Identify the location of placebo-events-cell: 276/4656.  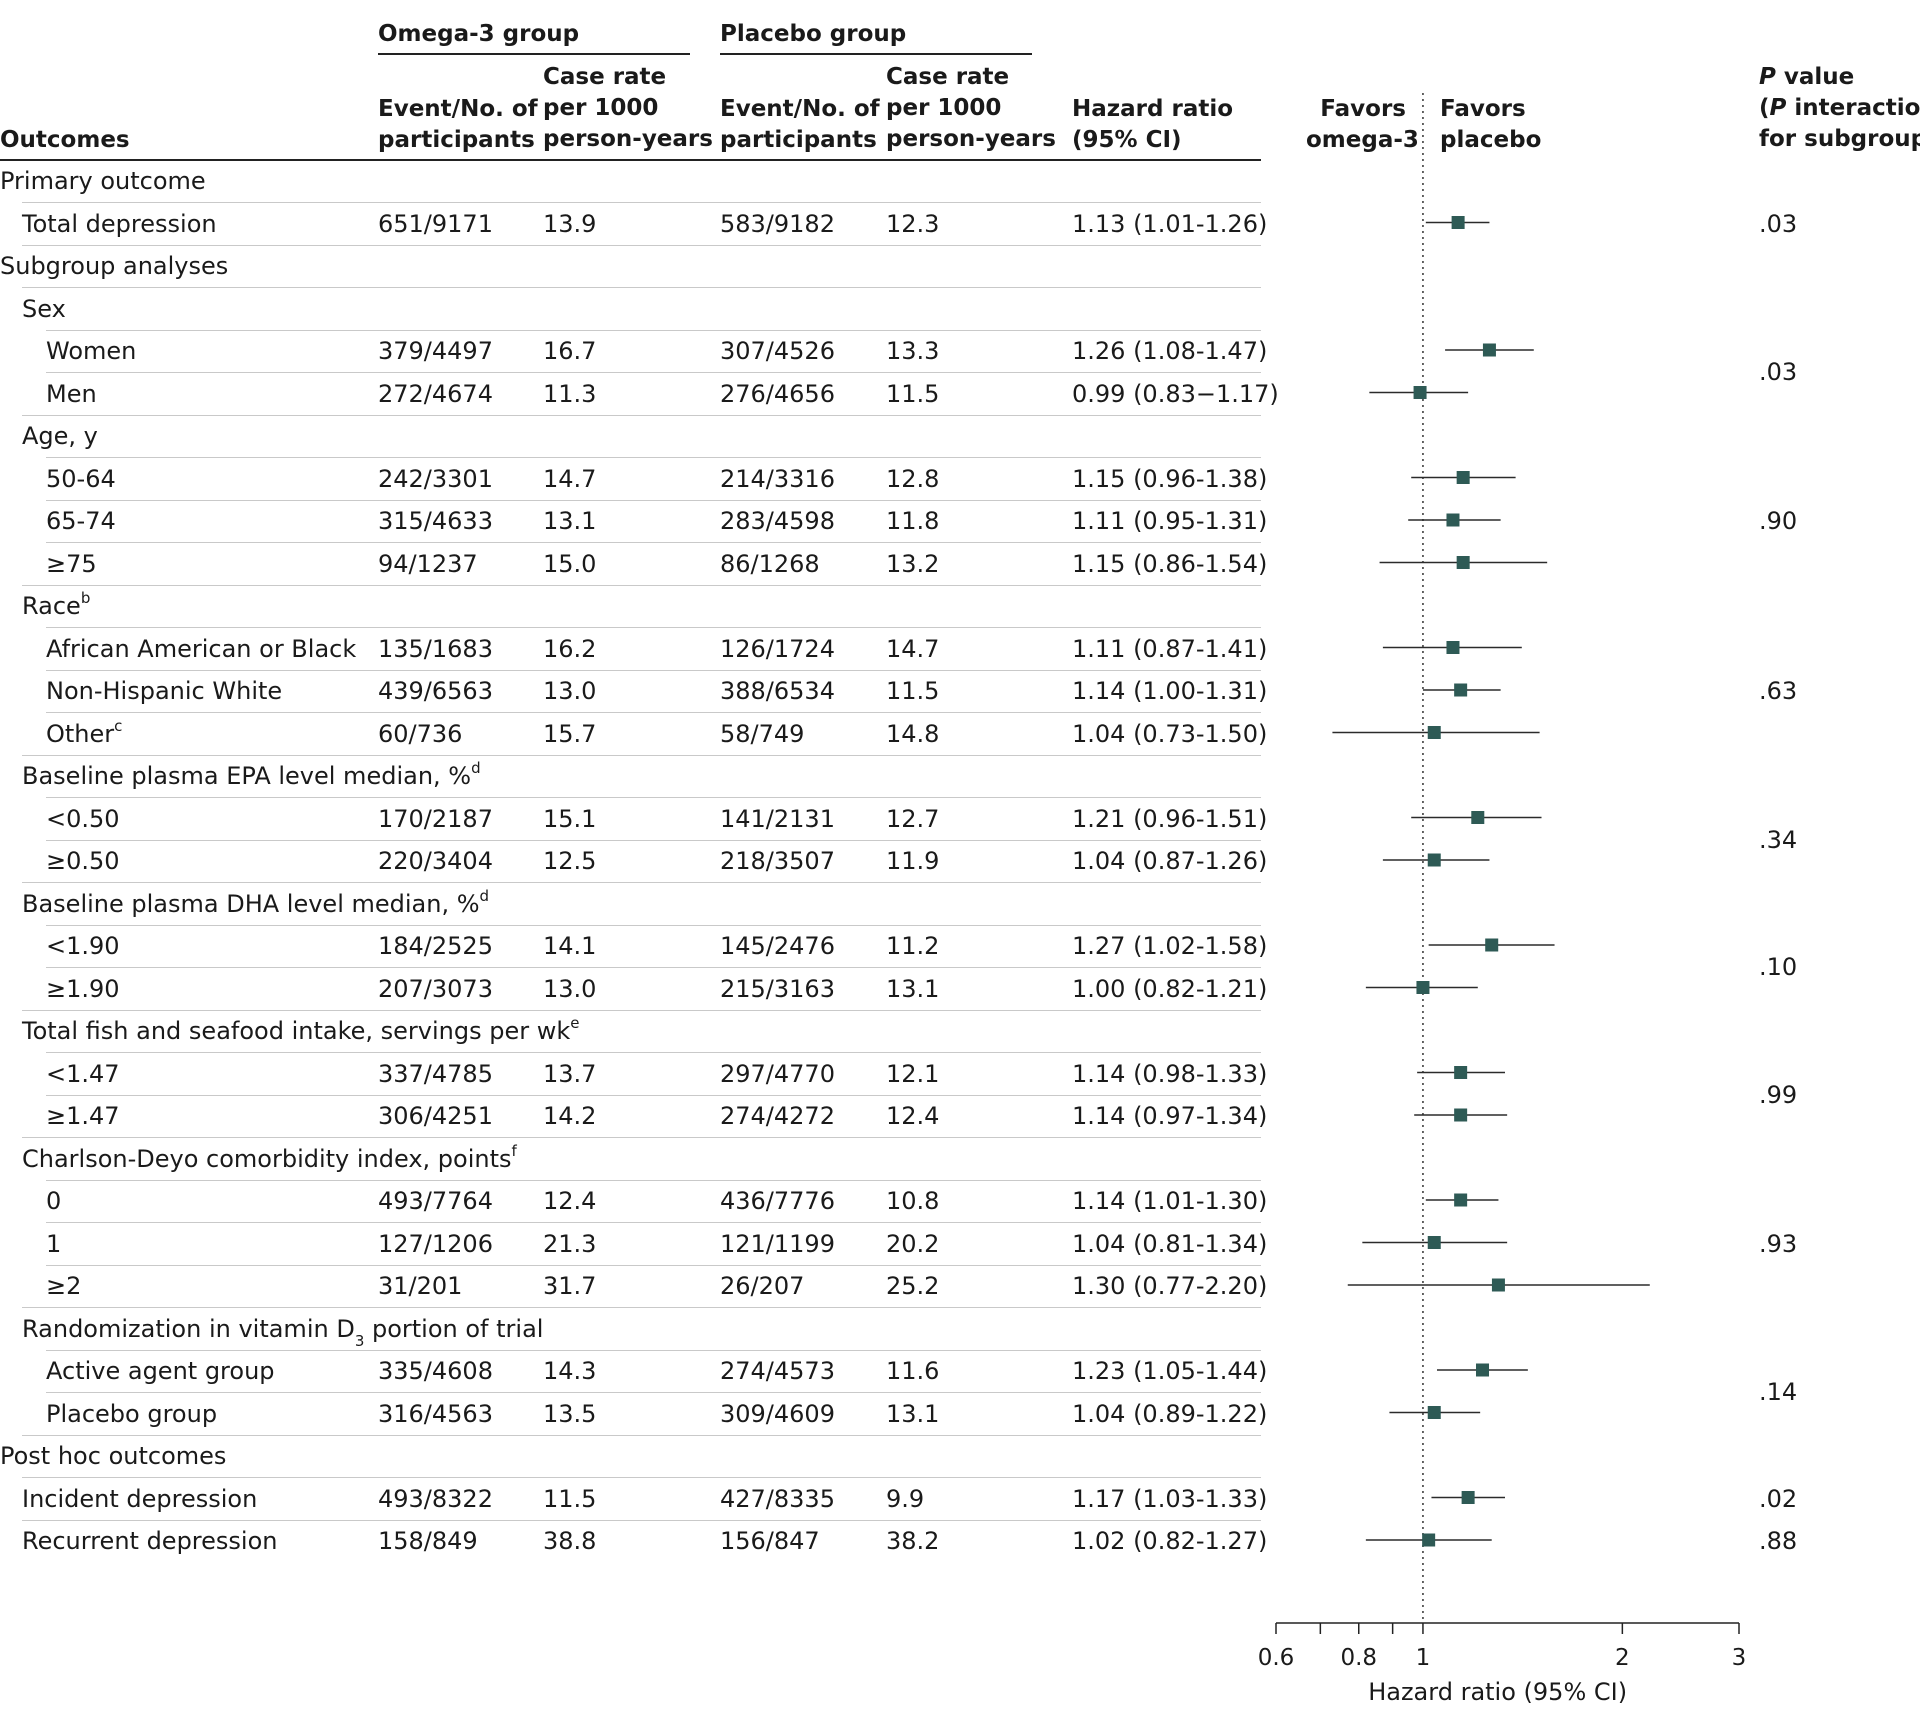
(777, 393).